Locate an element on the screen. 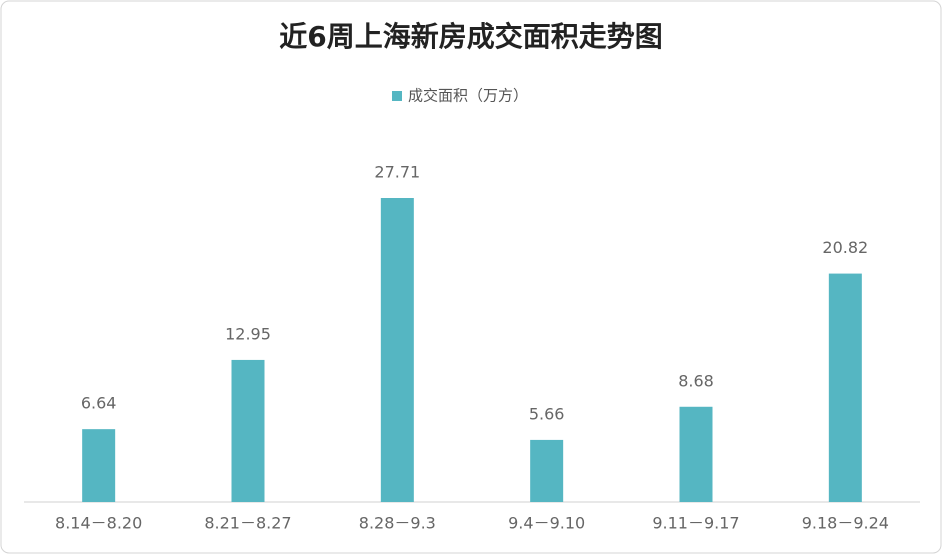 The image size is (943, 555). value-label: 12.95 is located at coordinates (248, 333).